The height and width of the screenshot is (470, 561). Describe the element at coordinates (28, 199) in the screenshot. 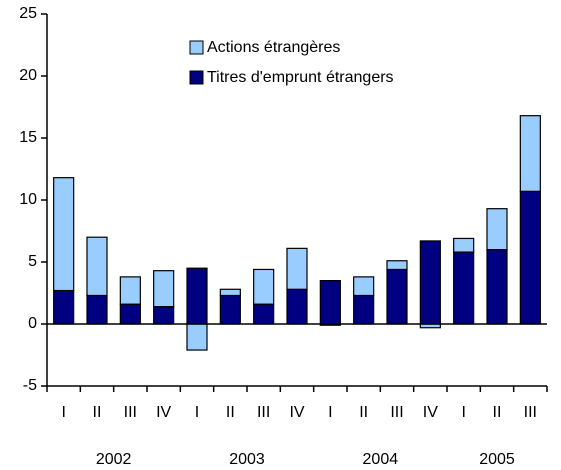

I see `y-tick-label: 10` at that location.